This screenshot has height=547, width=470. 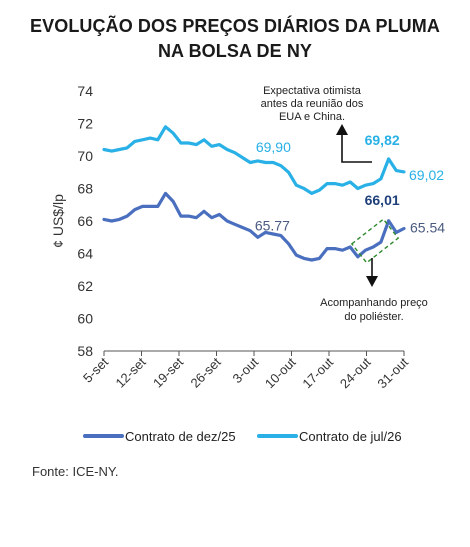 I want to click on x-tick-label: 19-set, so click(x=168, y=372).